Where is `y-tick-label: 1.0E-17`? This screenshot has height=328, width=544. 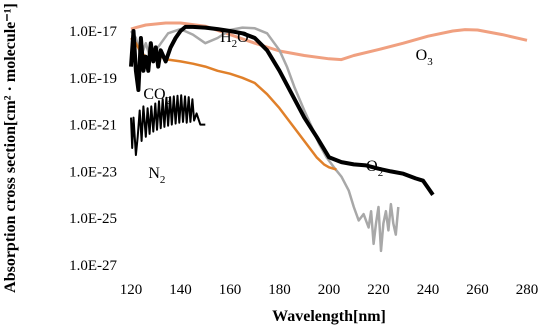 y-tick-label: 1.0E-17 is located at coordinates (93, 32).